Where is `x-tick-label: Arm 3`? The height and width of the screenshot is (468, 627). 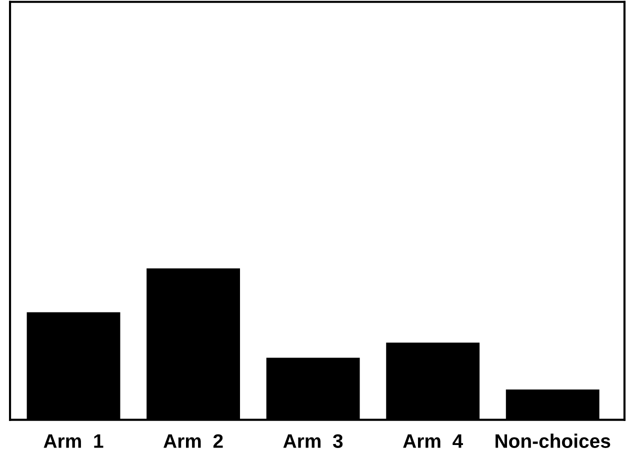 x-tick-label: Arm 3 is located at coordinates (313, 441).